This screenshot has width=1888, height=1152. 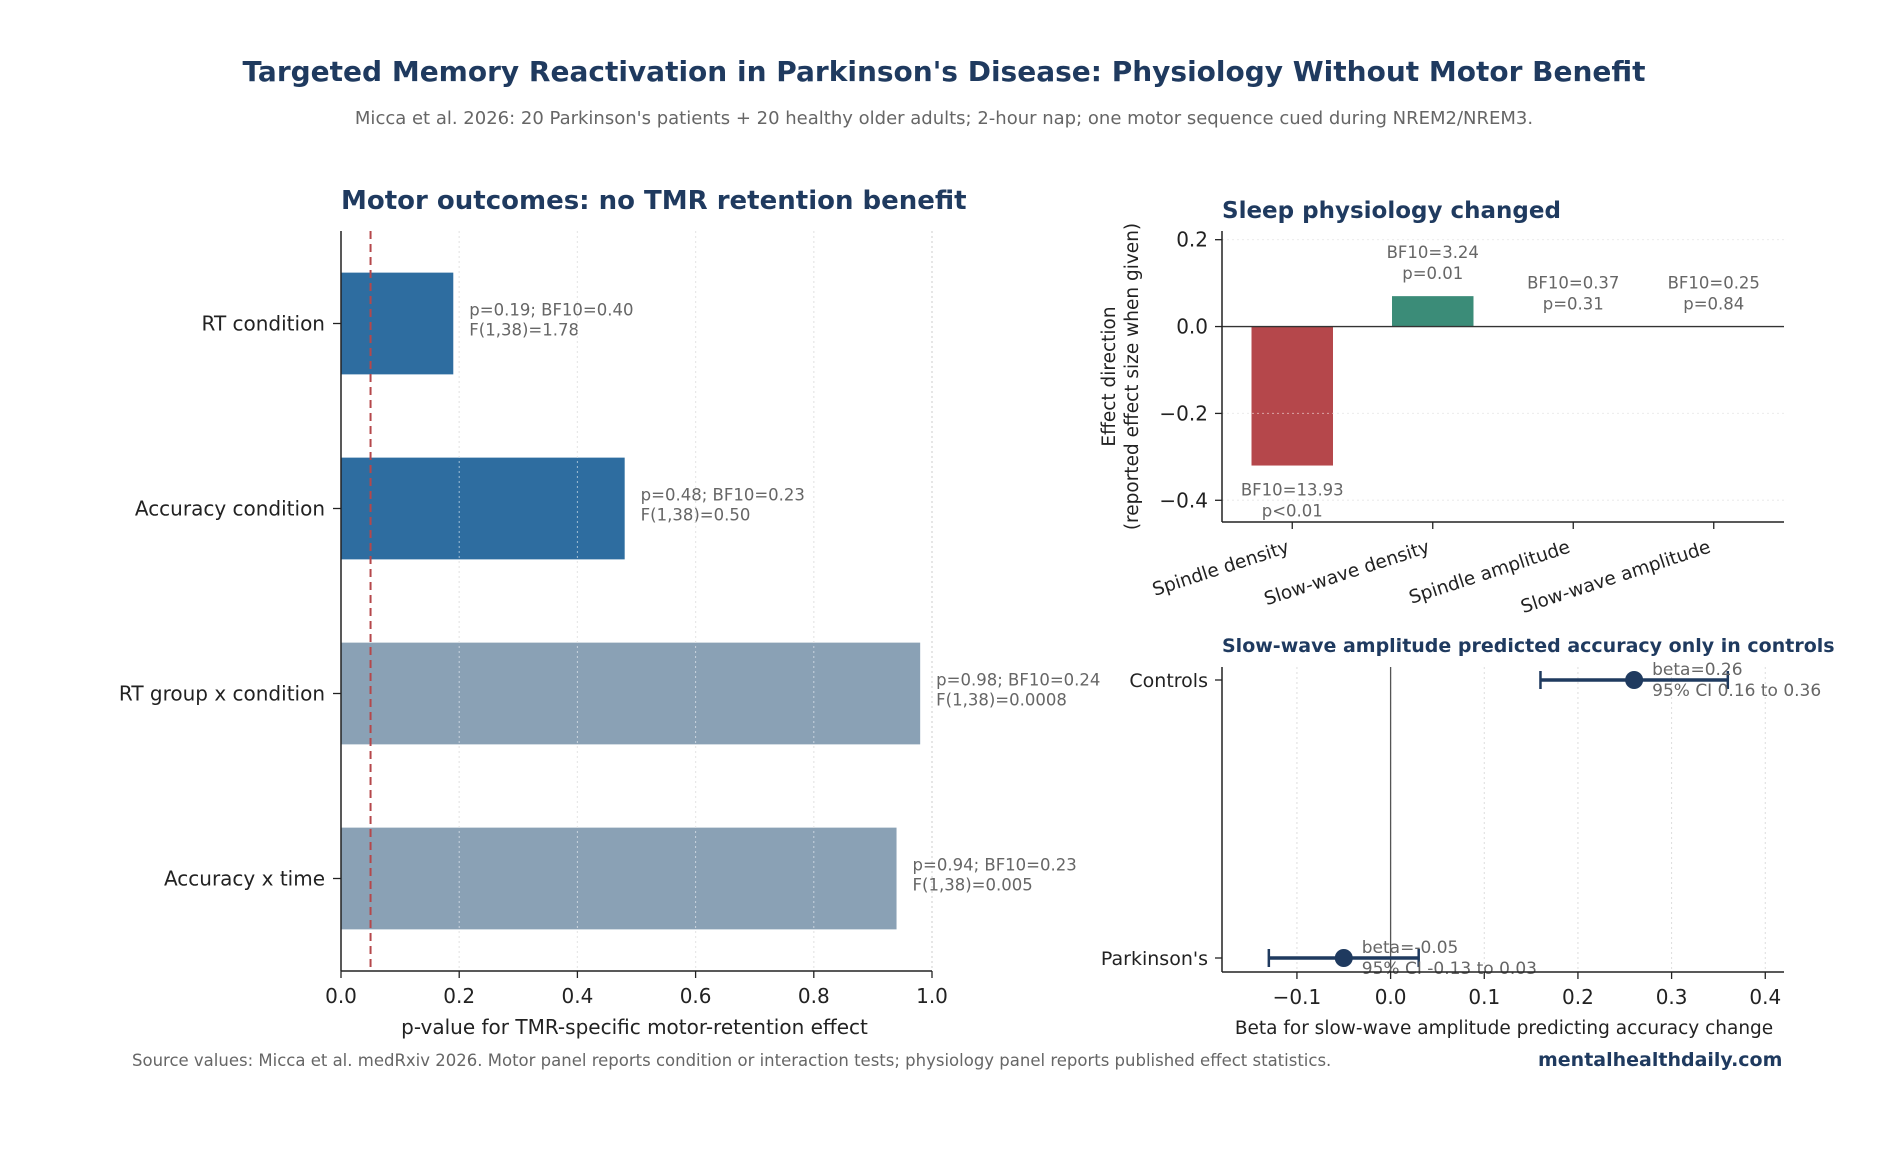 I want to click on x-tick-label: 0.1, so click(x=1484, y=997).